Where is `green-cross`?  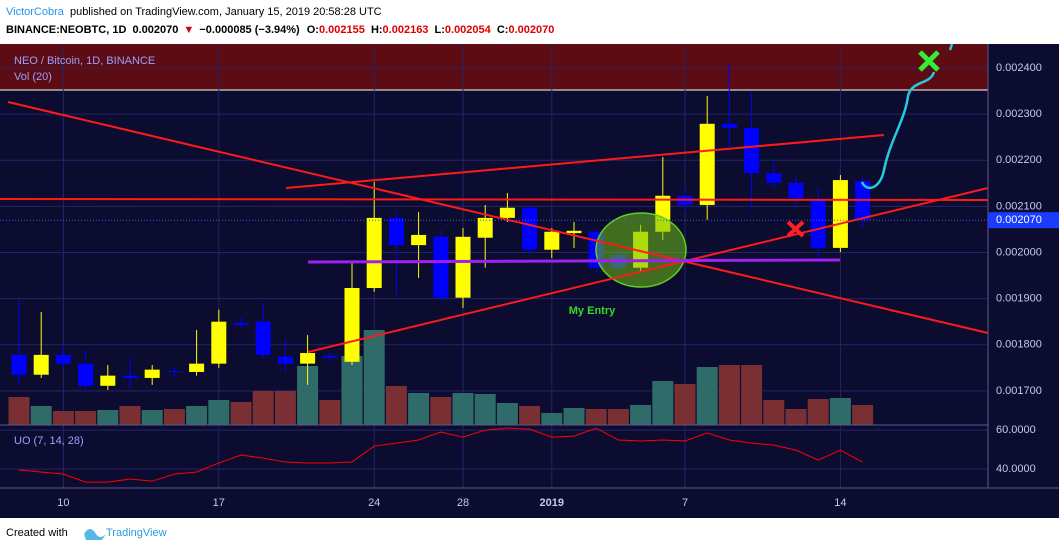
green-cross is located at coordinates (929, 61).